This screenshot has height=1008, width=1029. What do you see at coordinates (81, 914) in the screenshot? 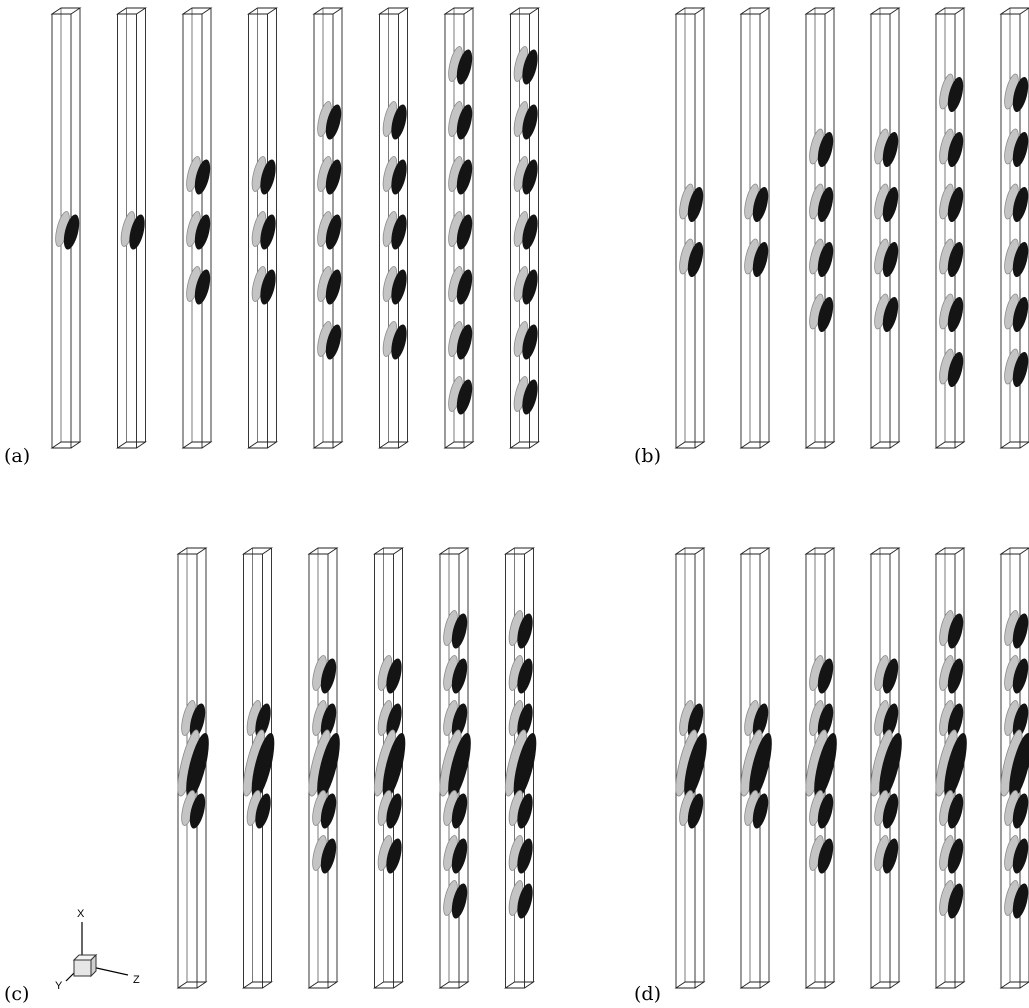
I see `x-axis-label: X` at bounding box center [81, 914].